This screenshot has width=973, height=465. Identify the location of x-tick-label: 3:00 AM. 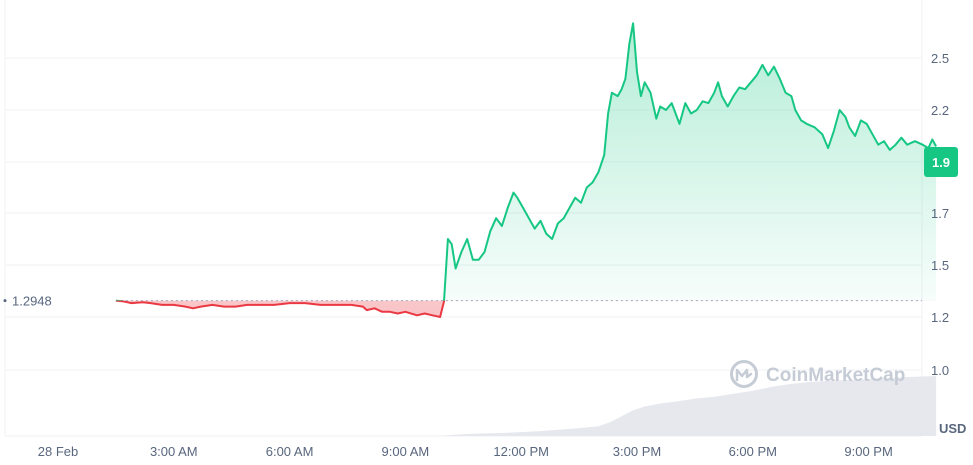
(174, 451).